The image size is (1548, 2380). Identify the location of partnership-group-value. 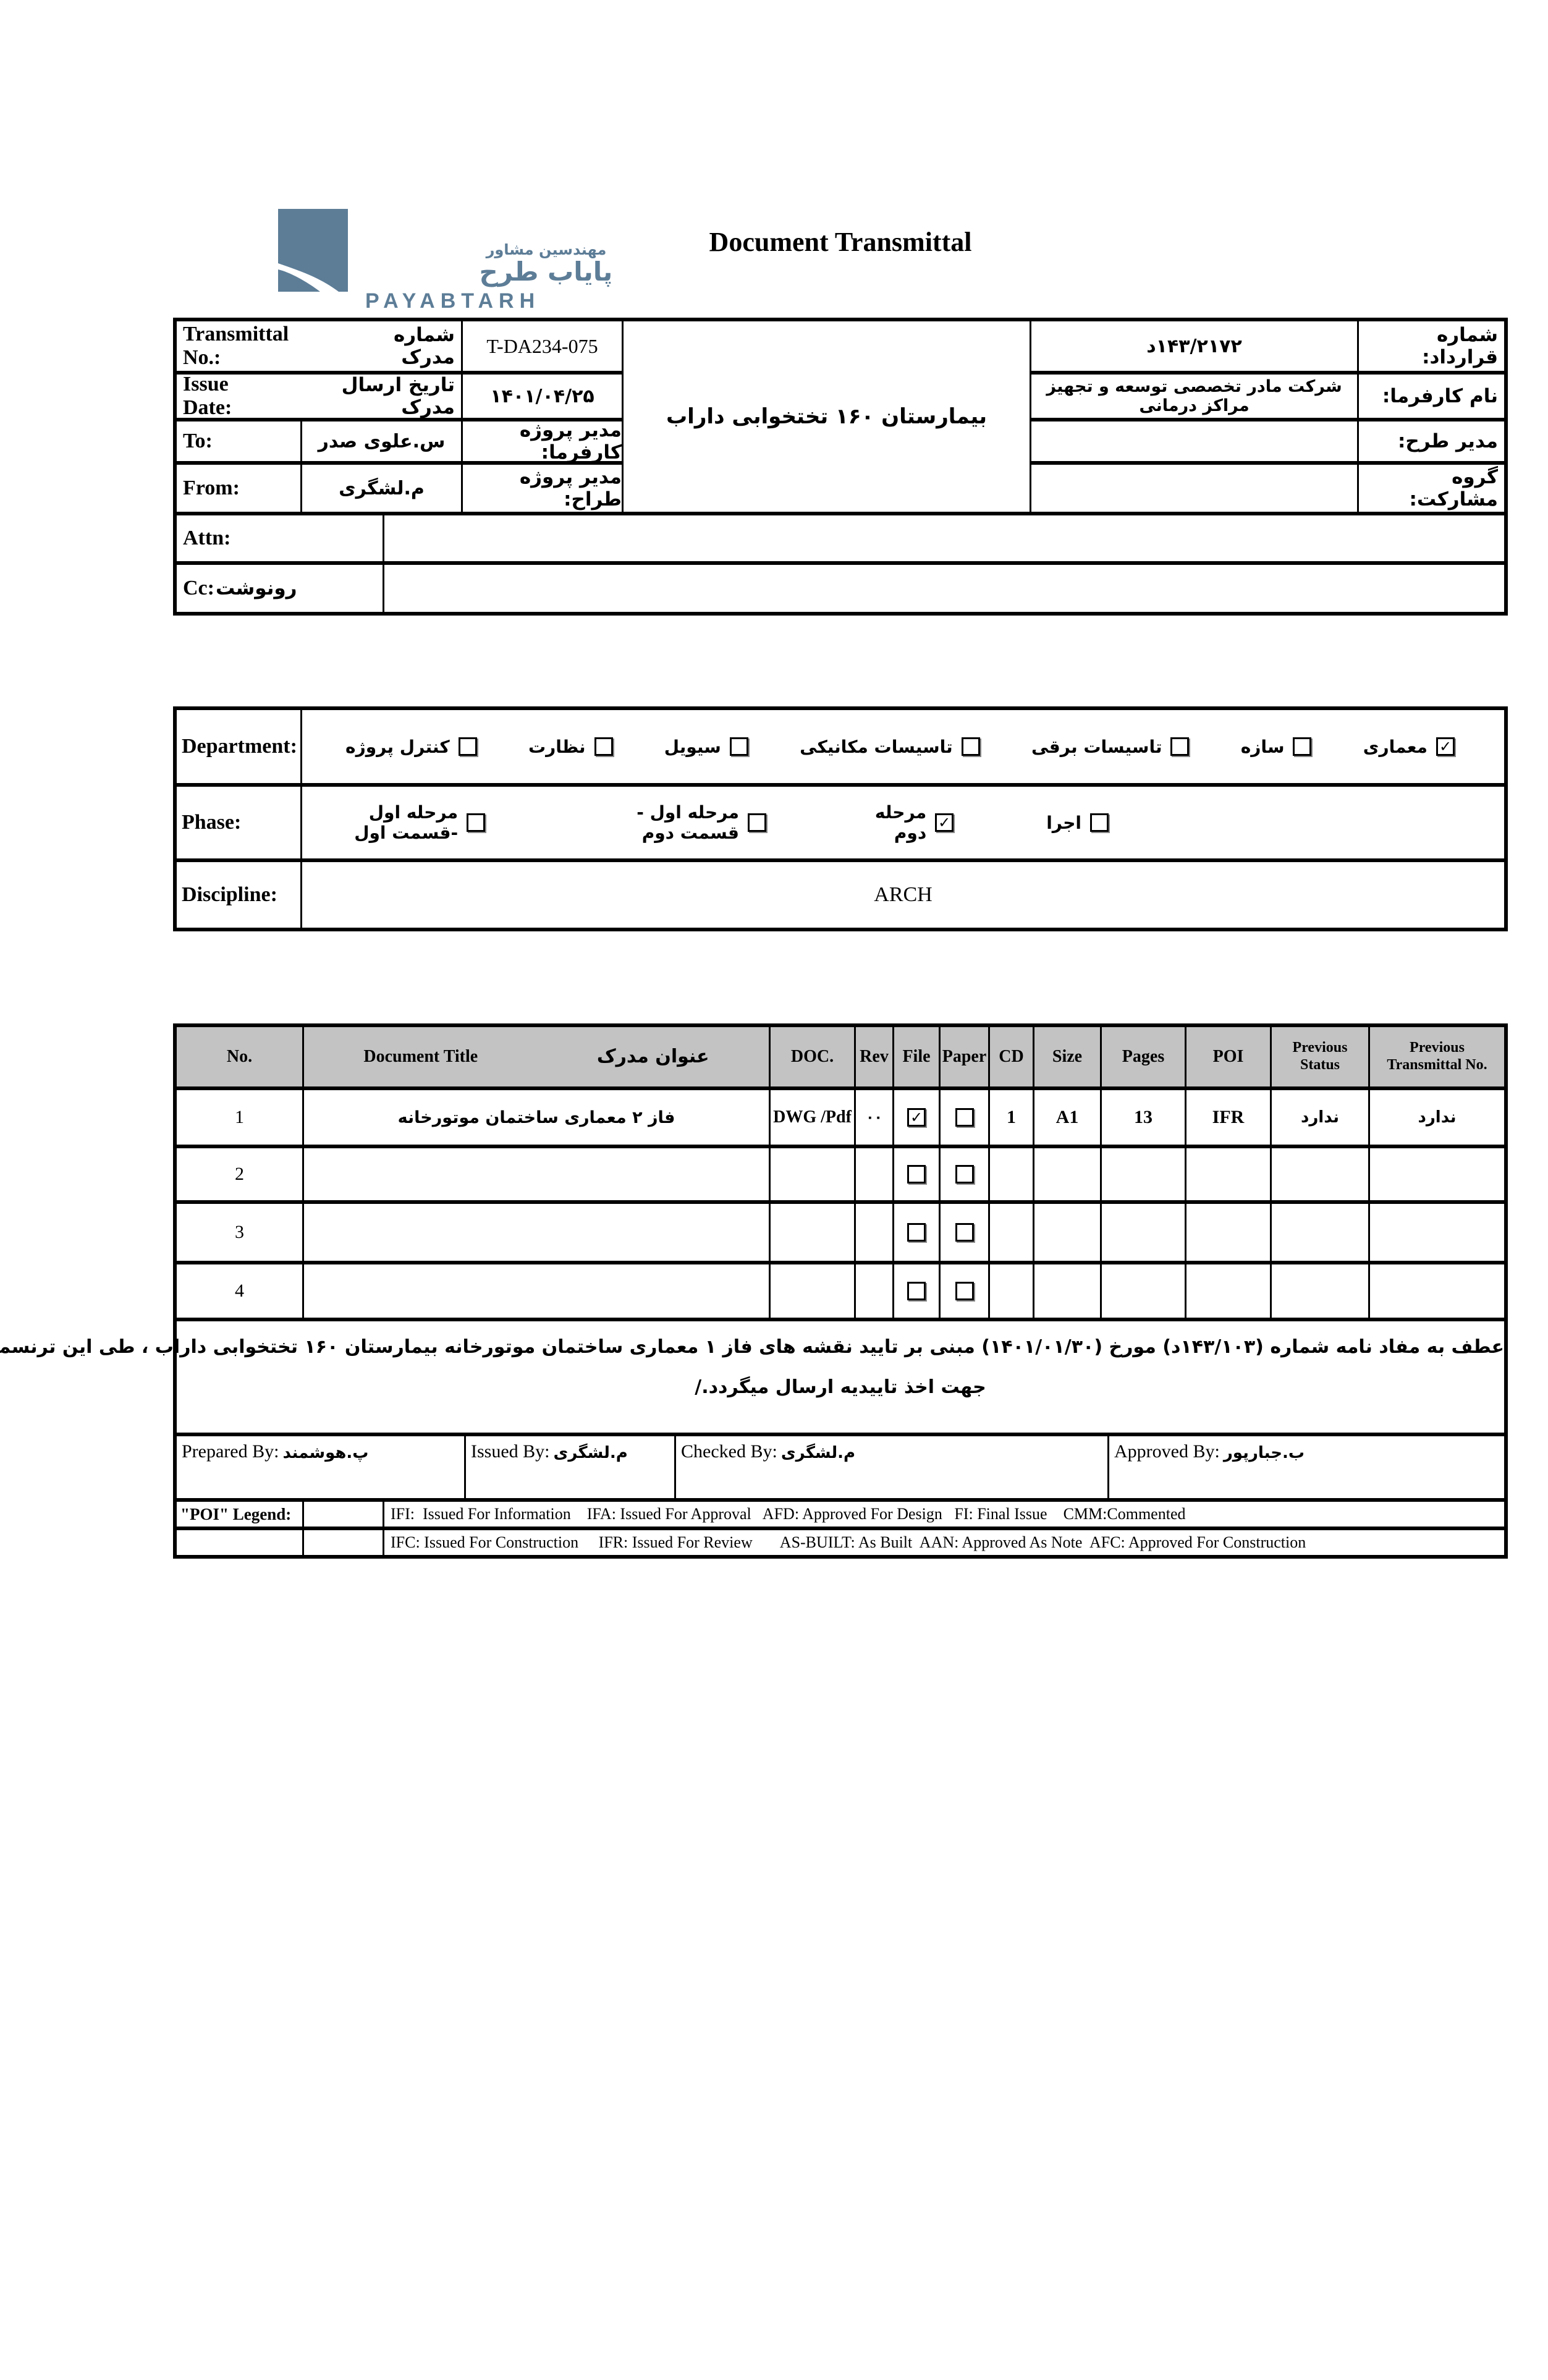
(1193, 487).